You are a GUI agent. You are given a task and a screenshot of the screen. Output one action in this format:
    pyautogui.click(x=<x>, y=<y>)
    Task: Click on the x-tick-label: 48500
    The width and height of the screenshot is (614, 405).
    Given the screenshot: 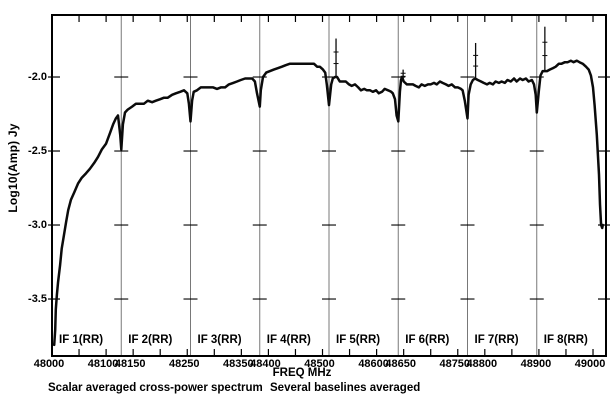 What is the action you would take?
    pyautogui.click(x=319, y=364)
    